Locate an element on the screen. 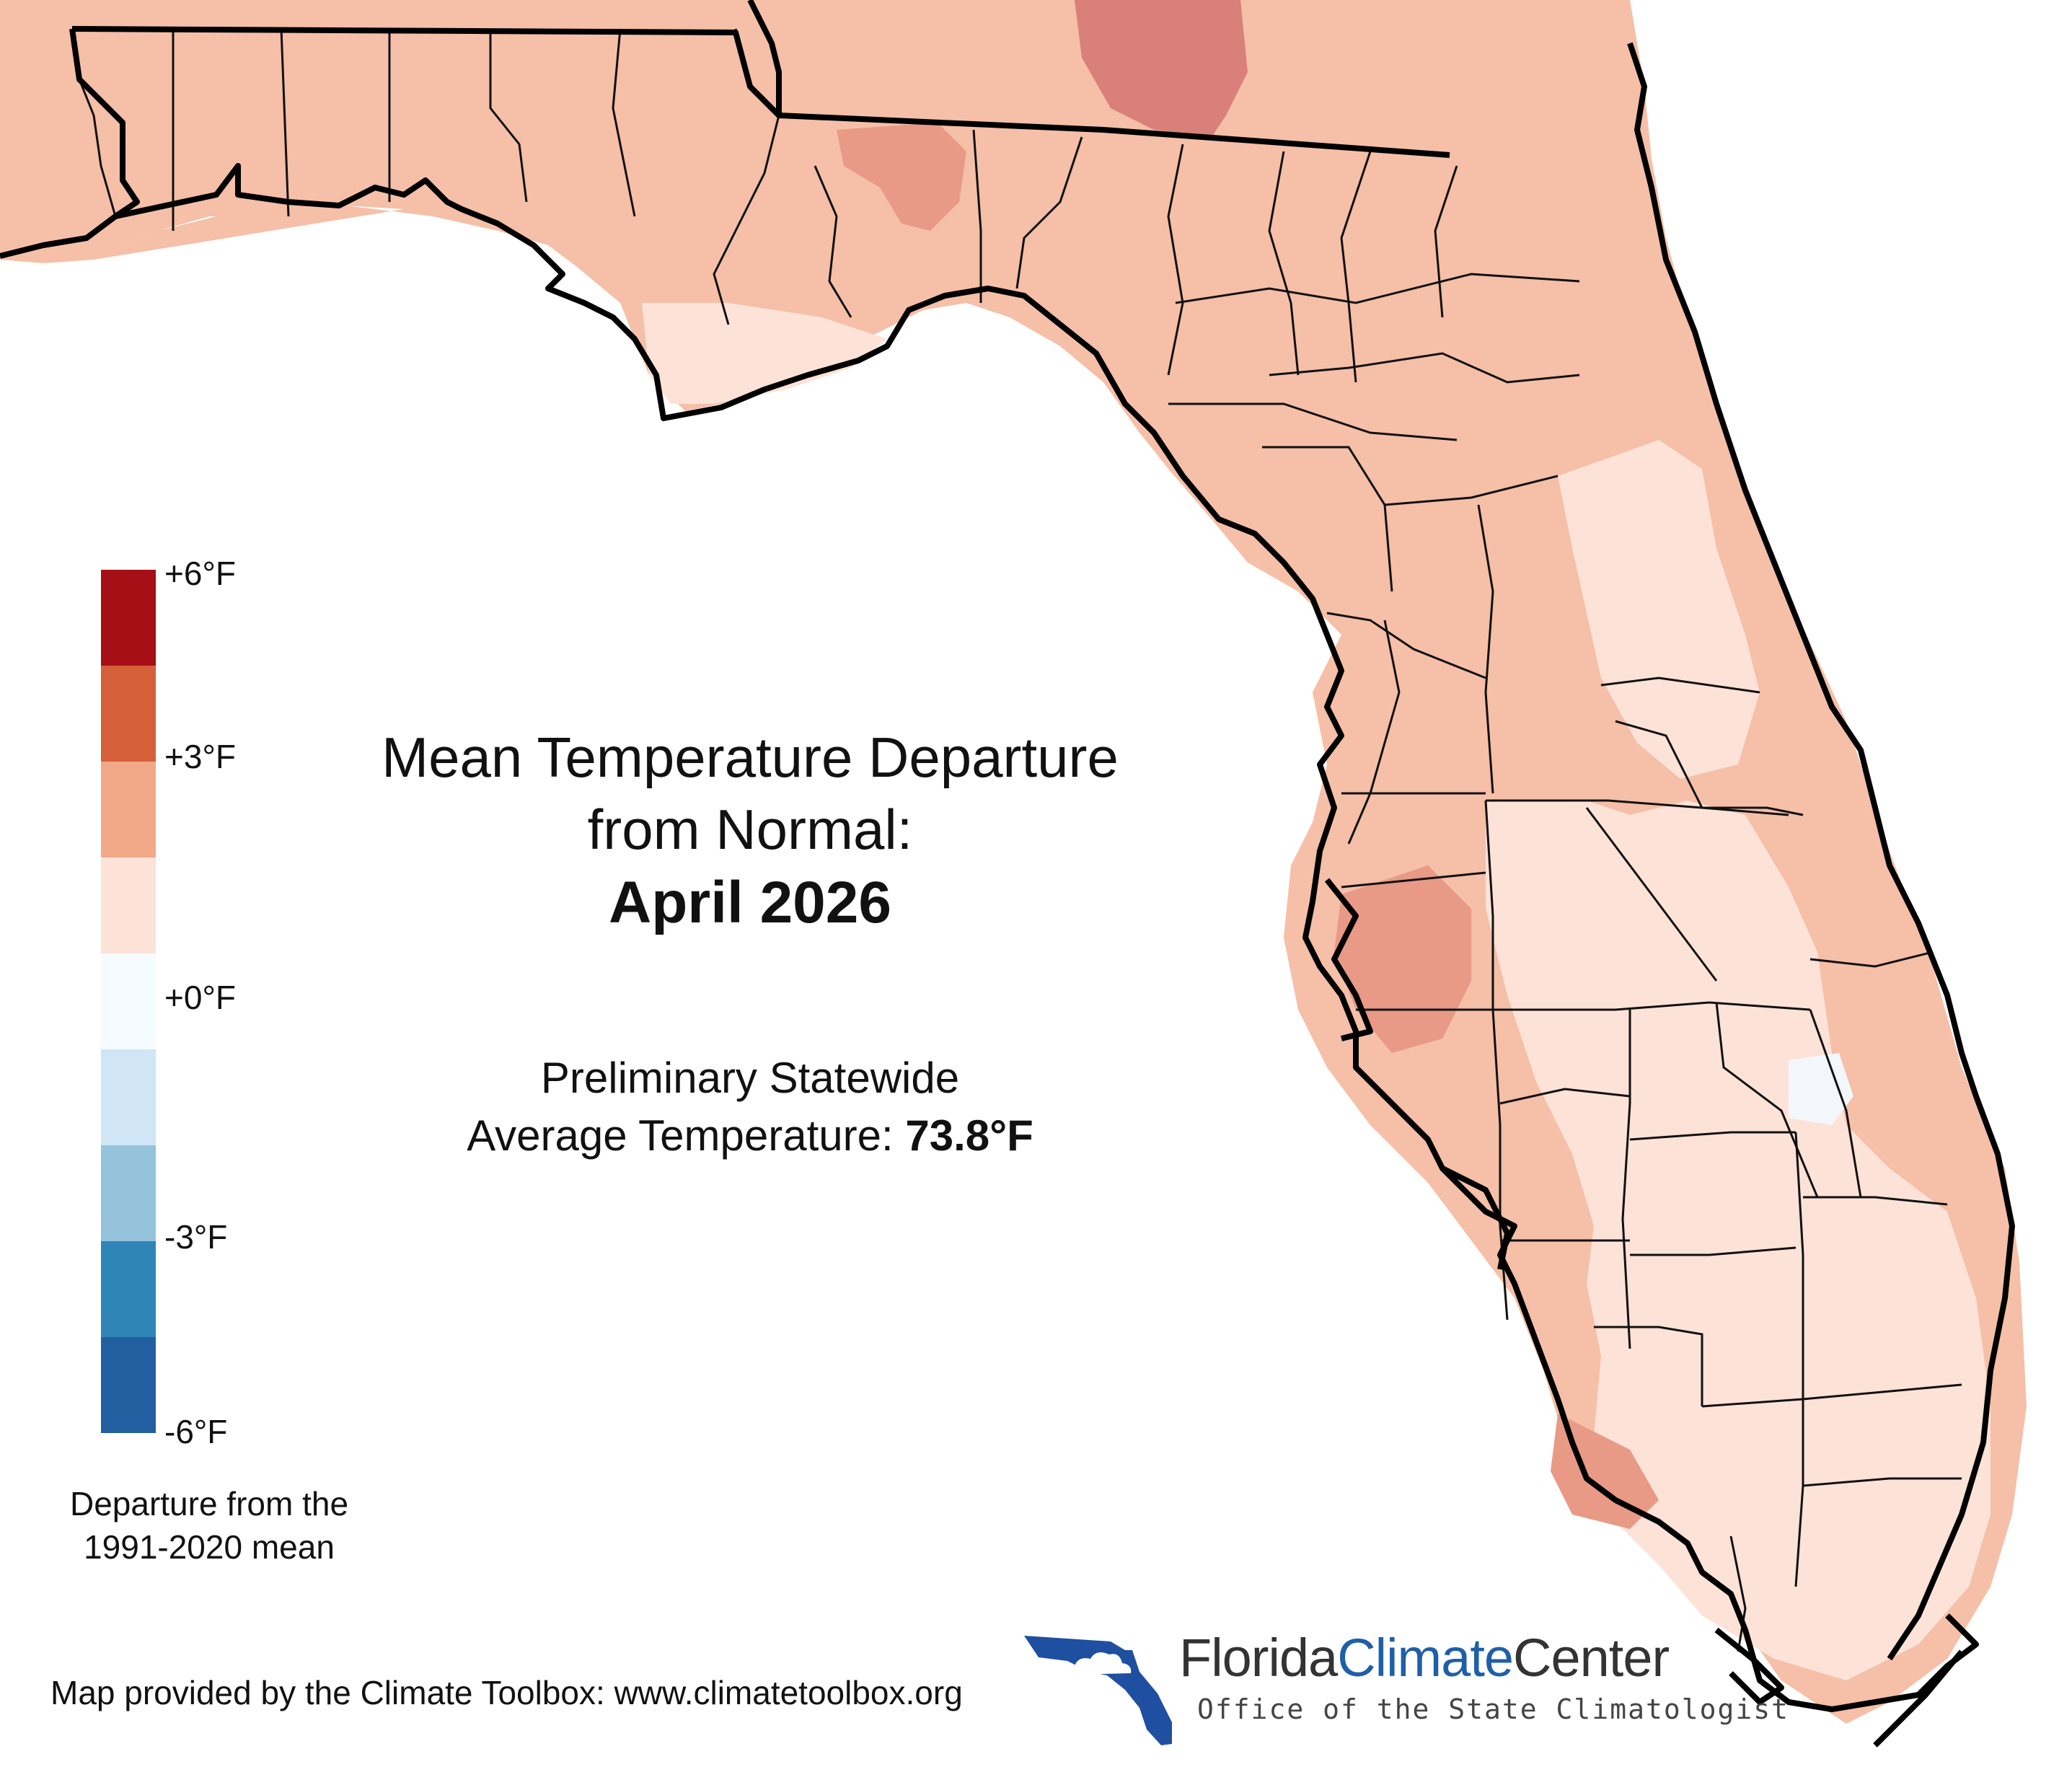  legend-tick-plus3: +3°F is located at coordinates (200, 756).